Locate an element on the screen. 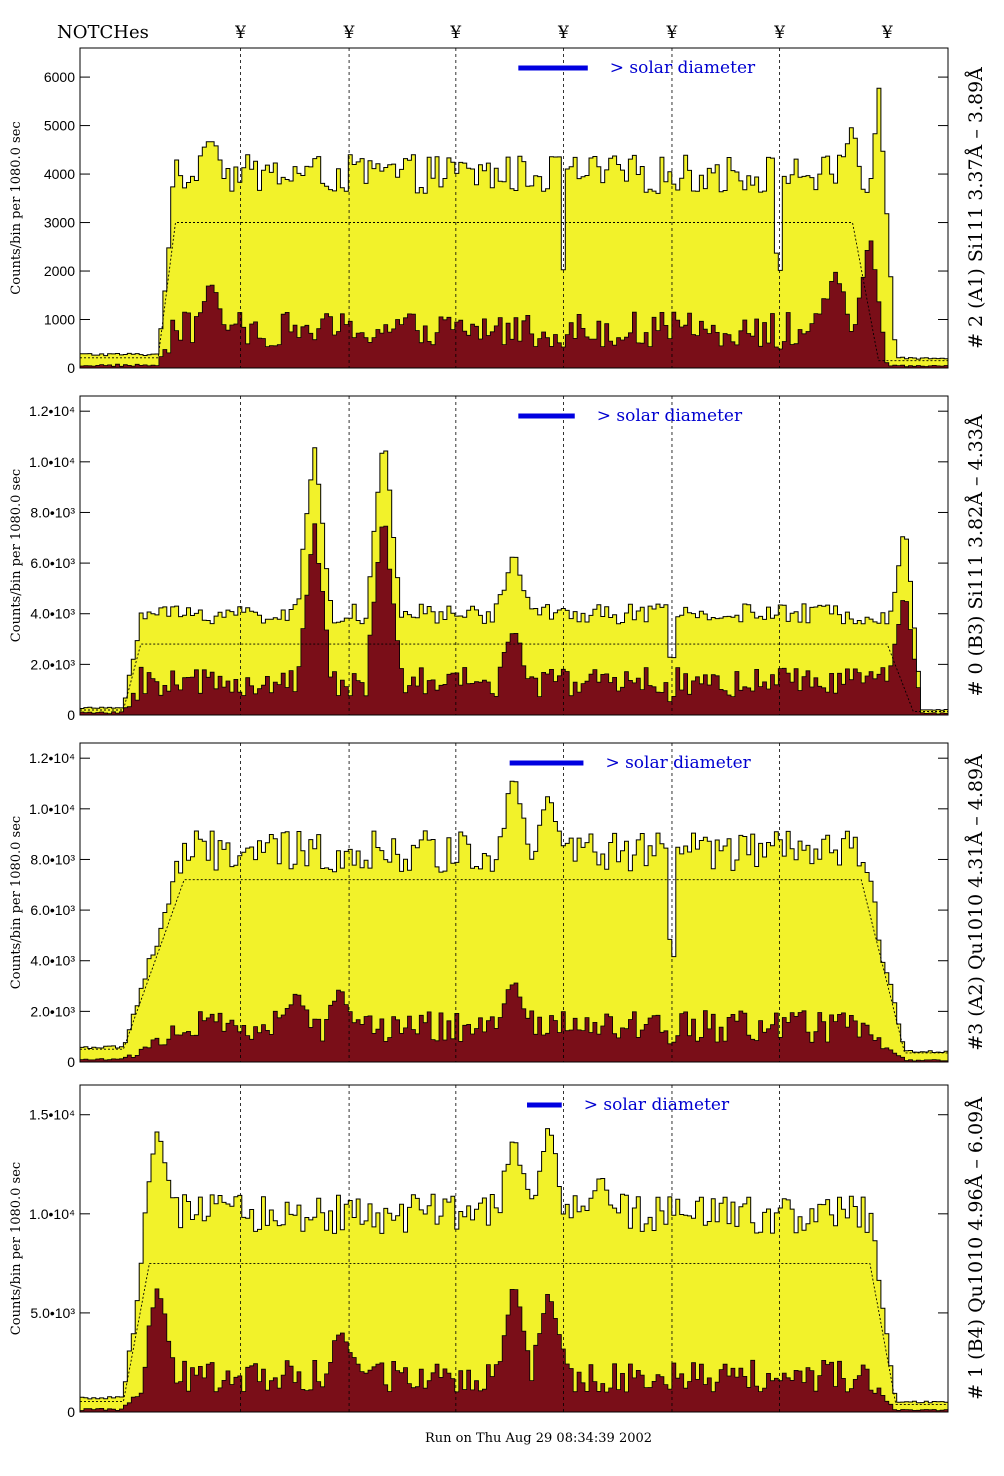 This screenshot has height=1476, width=1004. notch-marker-4: ¥ is located at coordinates (672, 33).